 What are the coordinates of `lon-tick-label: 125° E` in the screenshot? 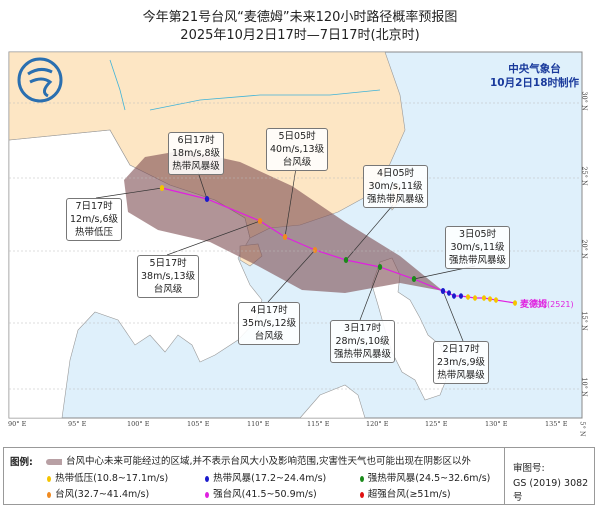 It's located at (436, 424).